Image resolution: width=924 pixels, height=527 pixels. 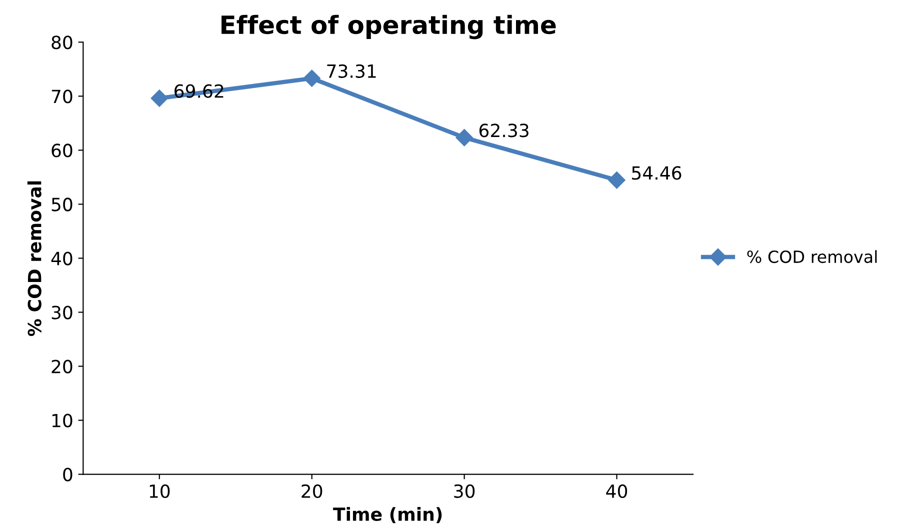 What do you see at coordinates (657, 173) in the screenshot?
I see `data-label: 54.46` at bounding box center [657, 173].